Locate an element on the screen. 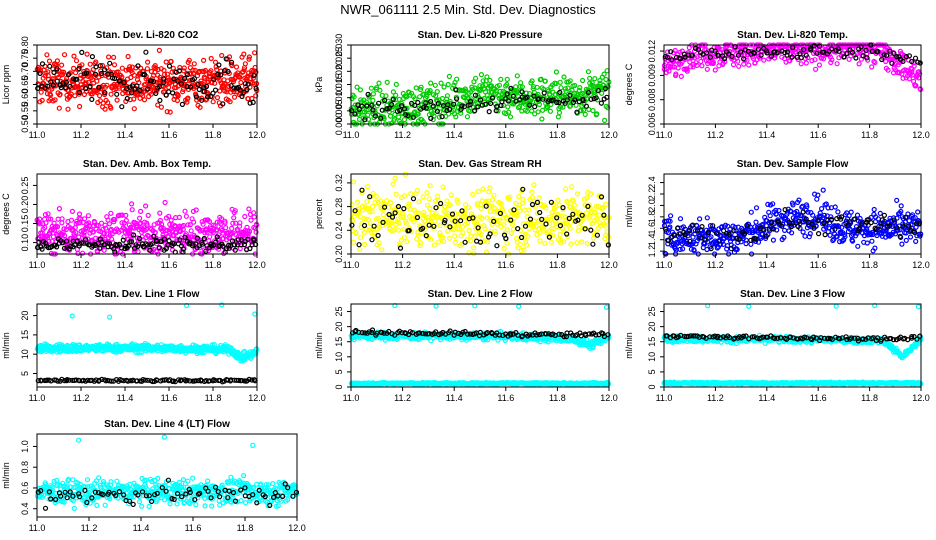 The width and height of the screenshot is (936, 540). y-tick-label: 0.50 is located at coordinates (25, 124).